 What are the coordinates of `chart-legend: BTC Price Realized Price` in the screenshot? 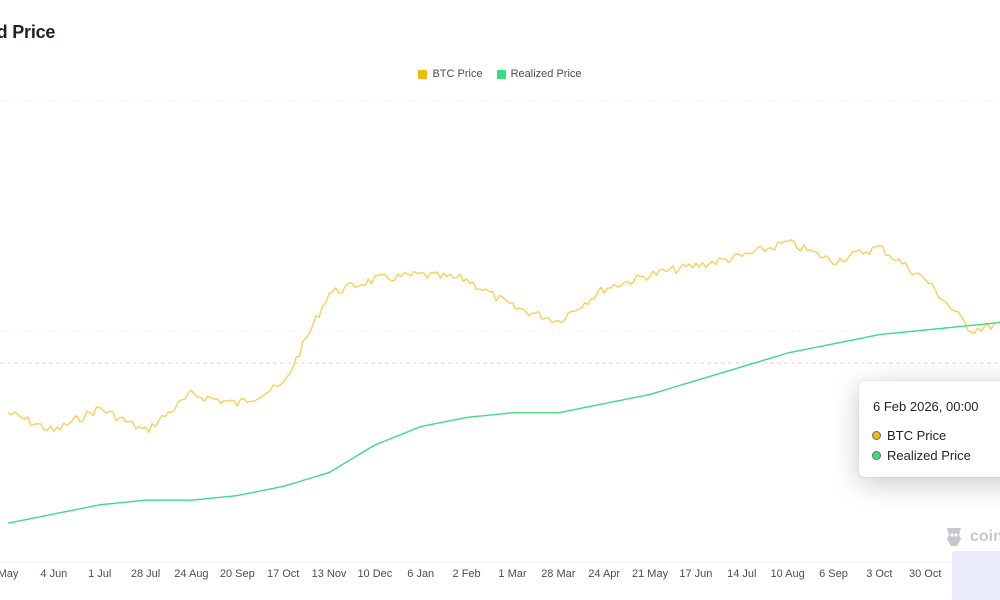 It's located at (500, 74).